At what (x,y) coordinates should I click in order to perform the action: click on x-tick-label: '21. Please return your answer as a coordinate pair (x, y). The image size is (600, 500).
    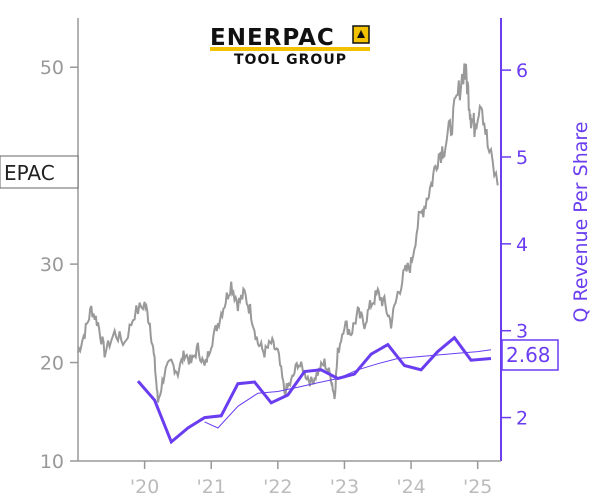
    Looking at the image, I should click on (211, 487).